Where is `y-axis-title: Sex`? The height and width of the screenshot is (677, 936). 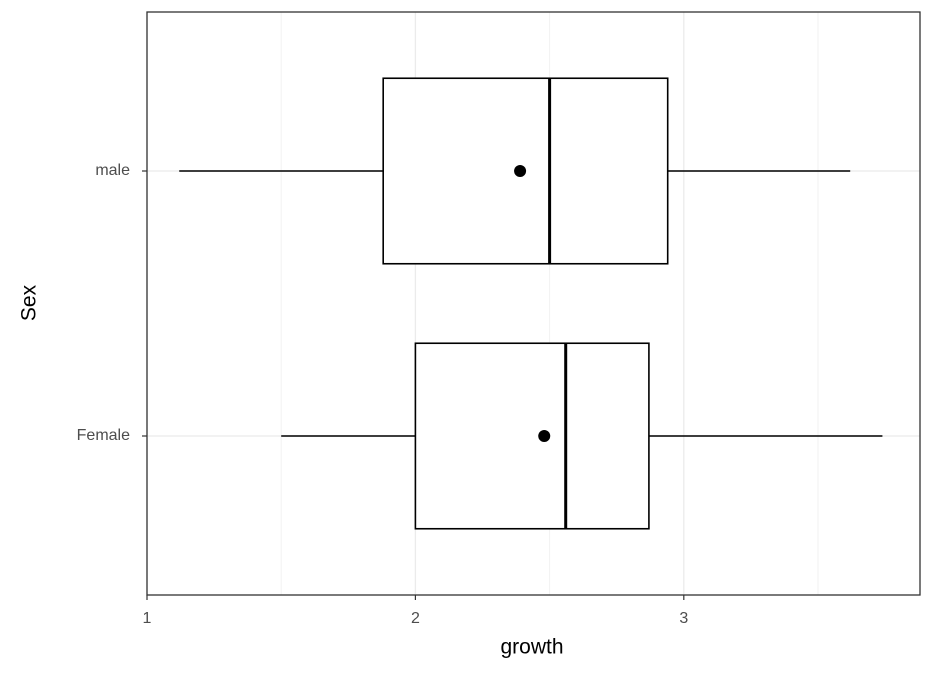
y-axis-title: Sex is located at coordinates (29, 302).